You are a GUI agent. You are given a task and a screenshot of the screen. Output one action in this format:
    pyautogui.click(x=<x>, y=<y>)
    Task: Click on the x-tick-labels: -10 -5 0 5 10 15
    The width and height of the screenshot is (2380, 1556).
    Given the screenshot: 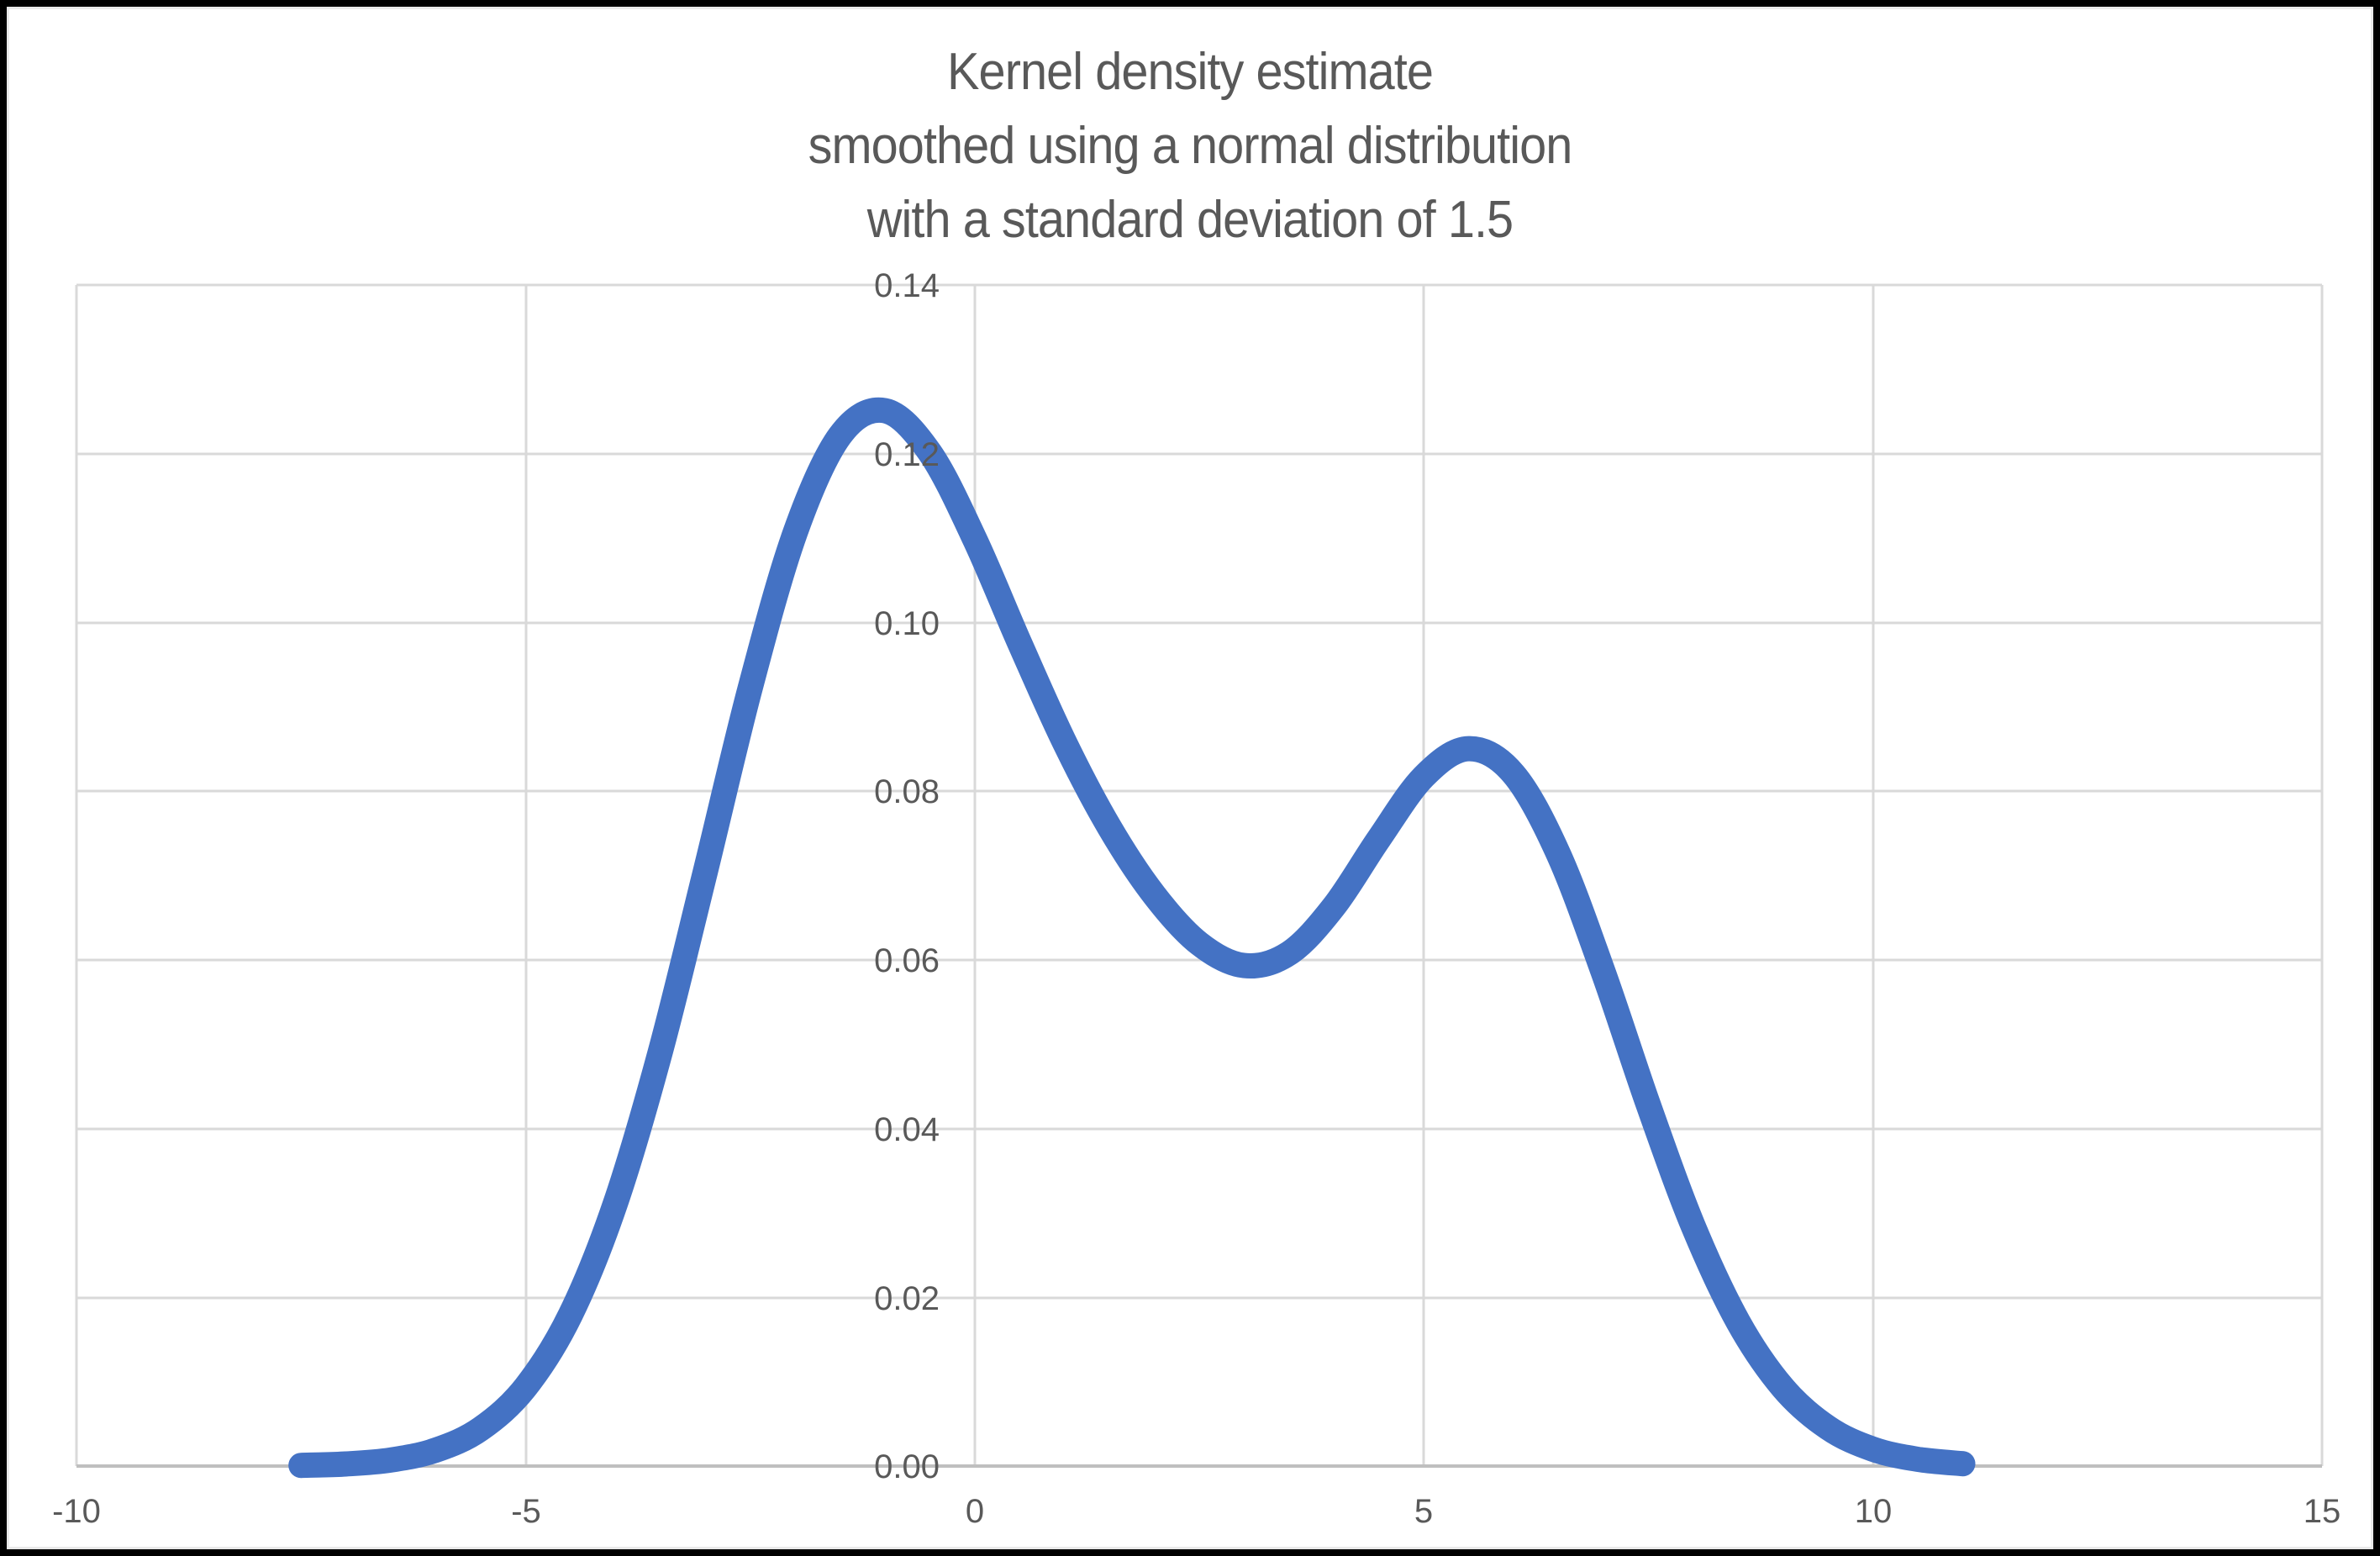 What is the action you would take?
    pyautogui.click(x=1197, y=1511)
    